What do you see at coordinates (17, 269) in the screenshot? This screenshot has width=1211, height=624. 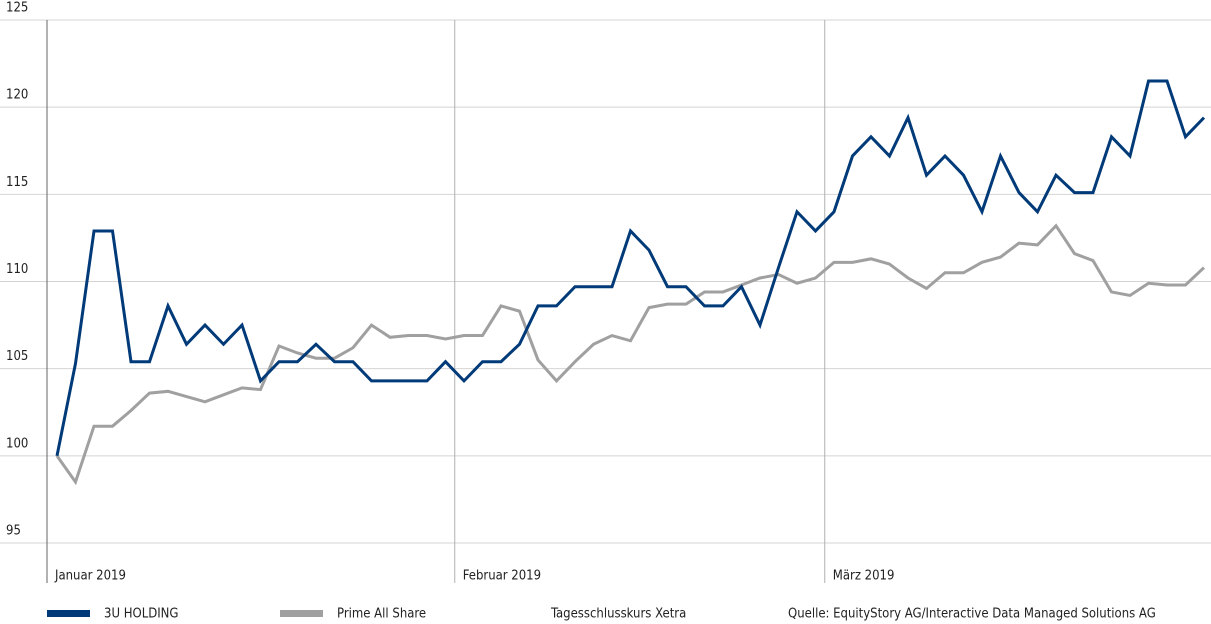 I see `y-tick-label: 110` at bounding box center [17, 269].